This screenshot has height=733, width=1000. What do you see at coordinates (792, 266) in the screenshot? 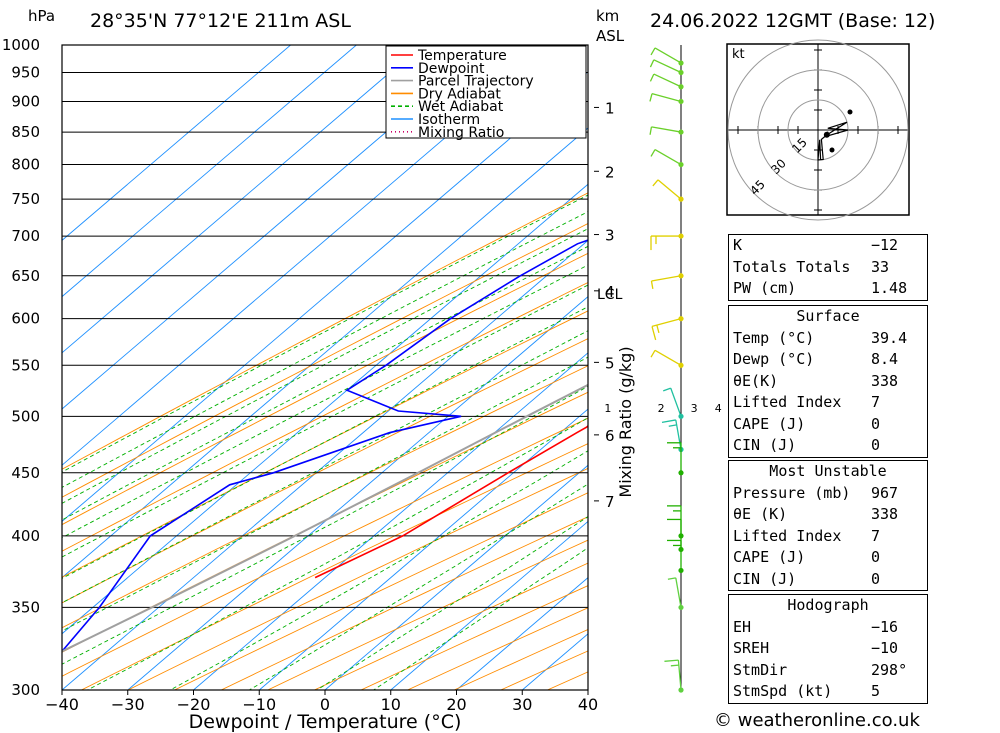
I see `panel-row-label: Totals Totals` at bounding box center [792, 266].